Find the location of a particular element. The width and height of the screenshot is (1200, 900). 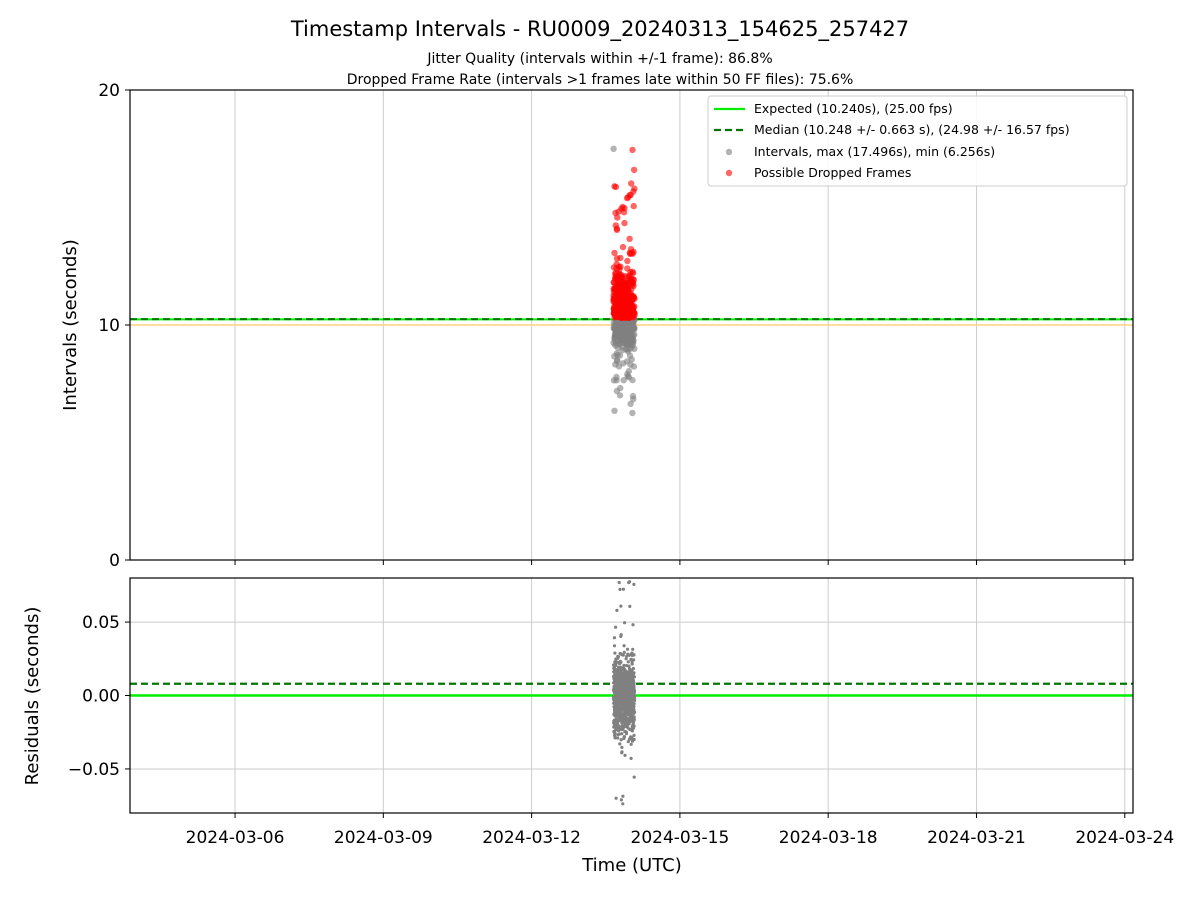

legend-expected-label: Expected (10.240s), (25.00 fps) is located at coordinates (853, 108).